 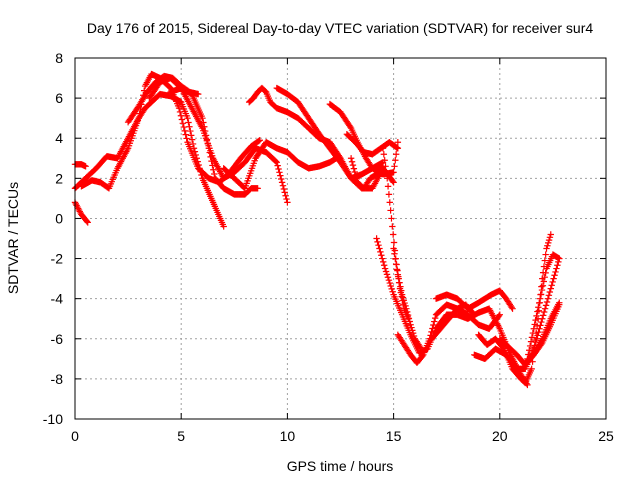 What do you see at coordinates (13, 238) in the screenshot?
I see `y-axis-label: SDTVAR / TECUs` at bounding box center [13, 238].